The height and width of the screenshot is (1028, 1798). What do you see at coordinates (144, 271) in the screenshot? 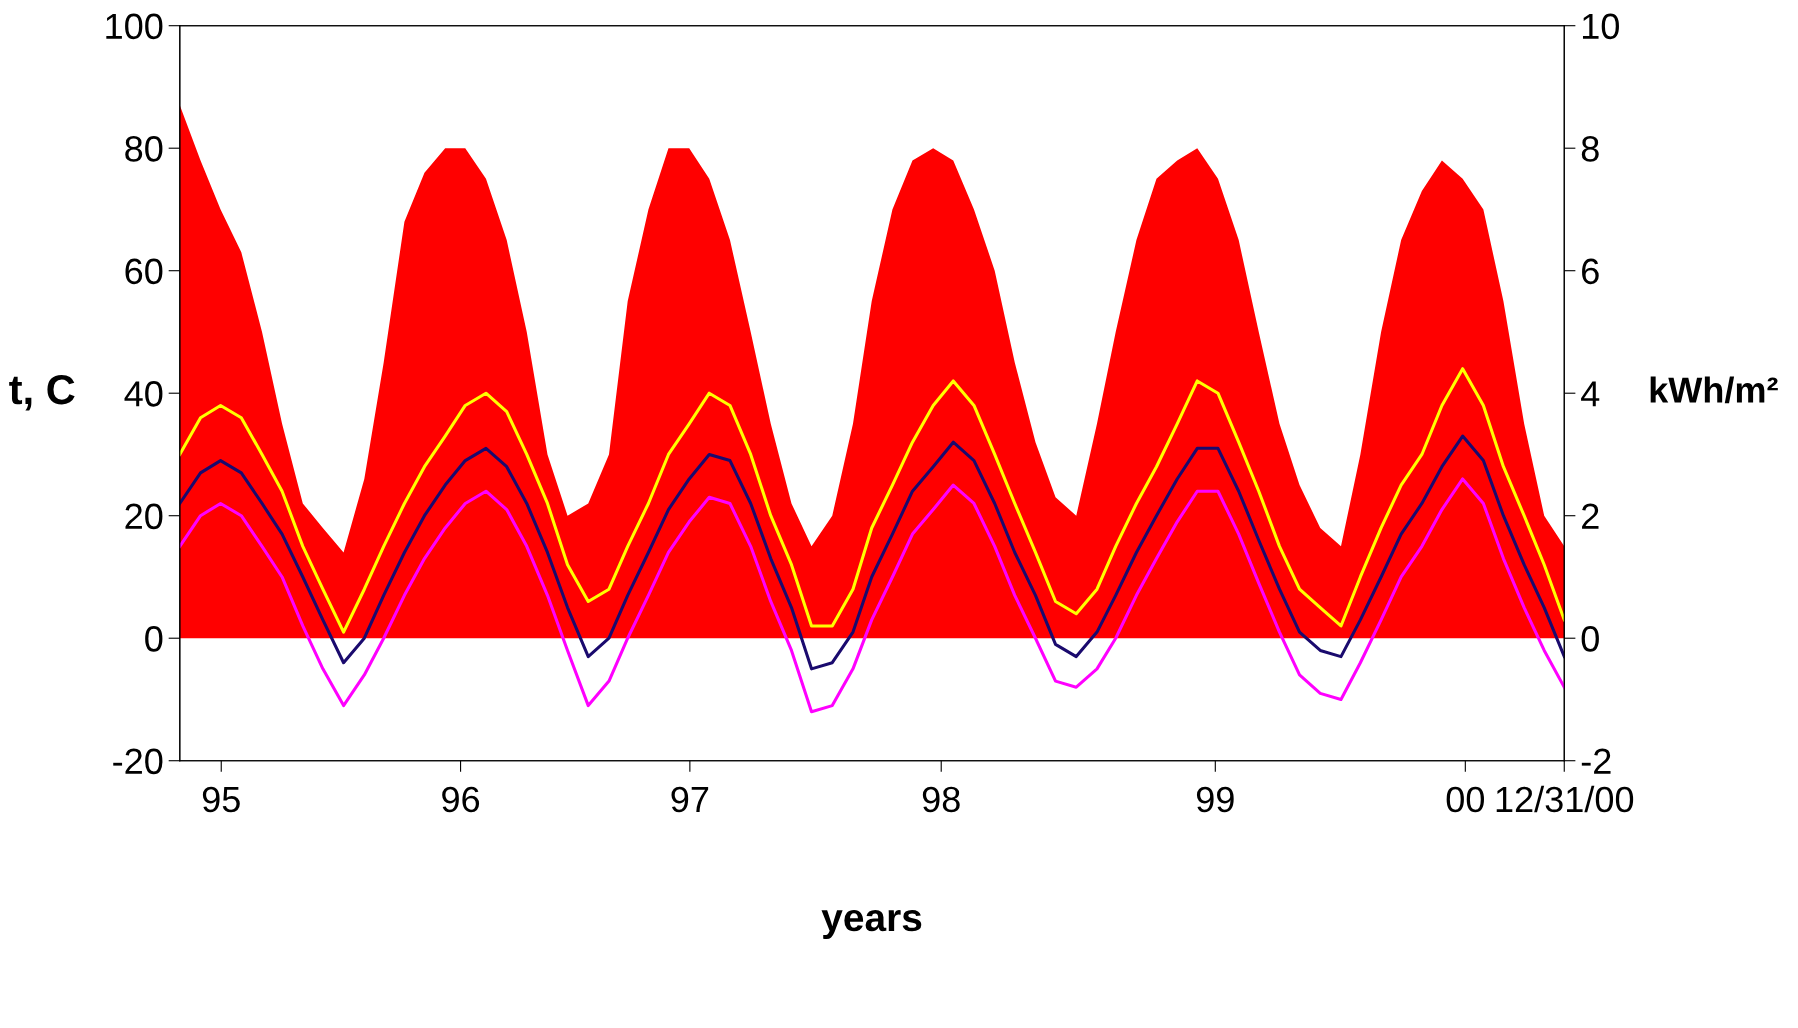
I see `y-tick-label: 60` at bounding box center [144, 271].